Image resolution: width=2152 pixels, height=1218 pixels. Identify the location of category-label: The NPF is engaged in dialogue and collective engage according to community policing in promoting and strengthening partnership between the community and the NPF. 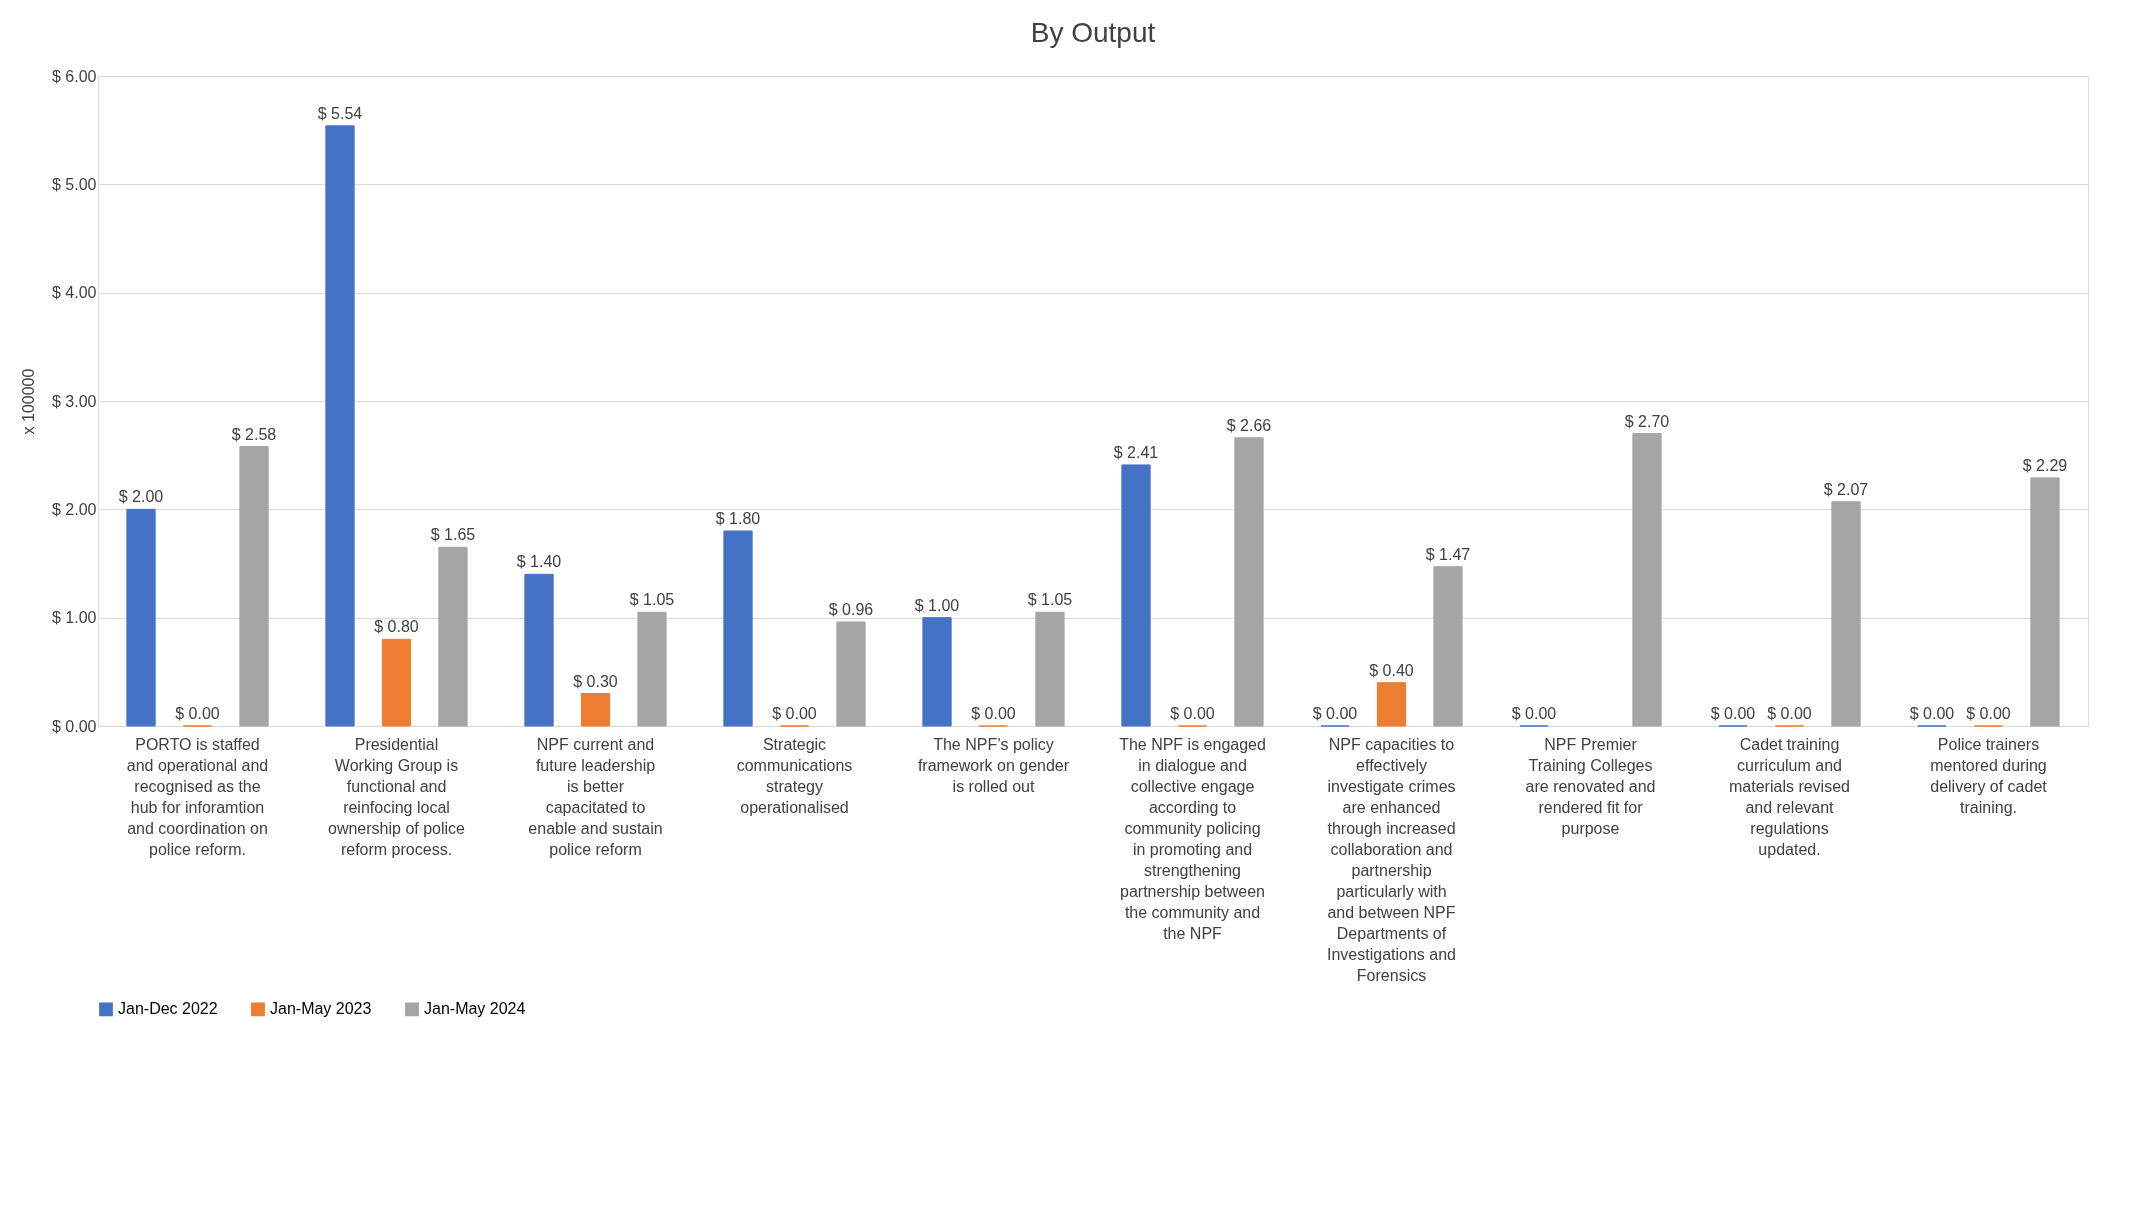
(1192, 838).